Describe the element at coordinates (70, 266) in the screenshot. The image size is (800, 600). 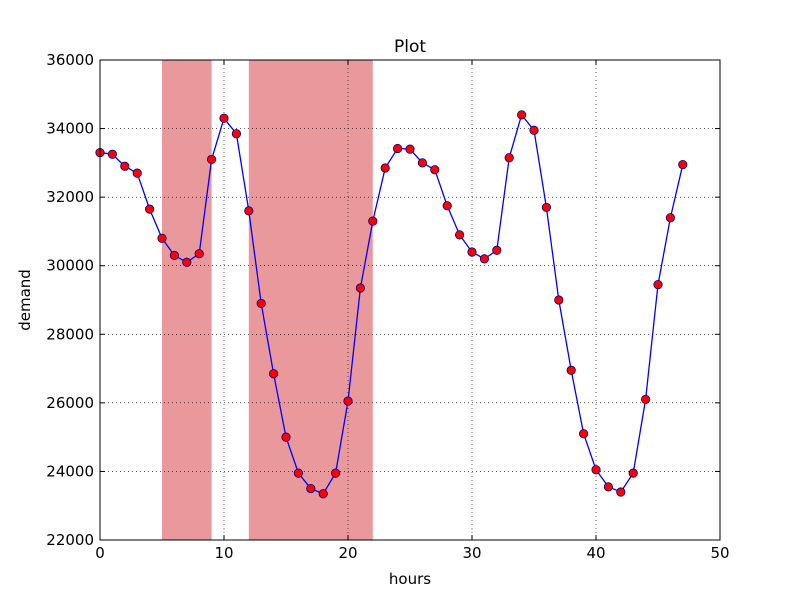
I see `y-tick-label: 30000` at that location.